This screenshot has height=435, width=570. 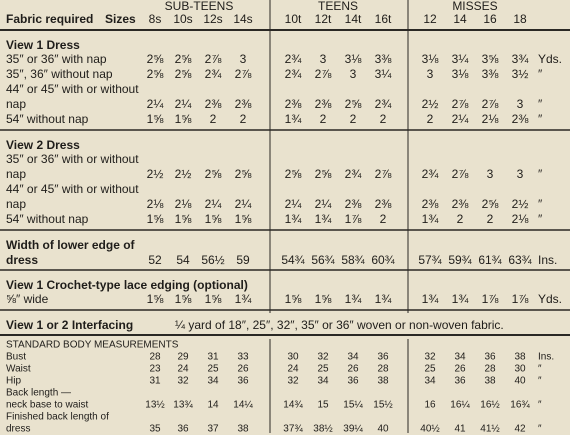 What do you see at coordinates (338, 6) in the screenshot?
I see `group-name: TEENS` at bounding box center [338, 6].